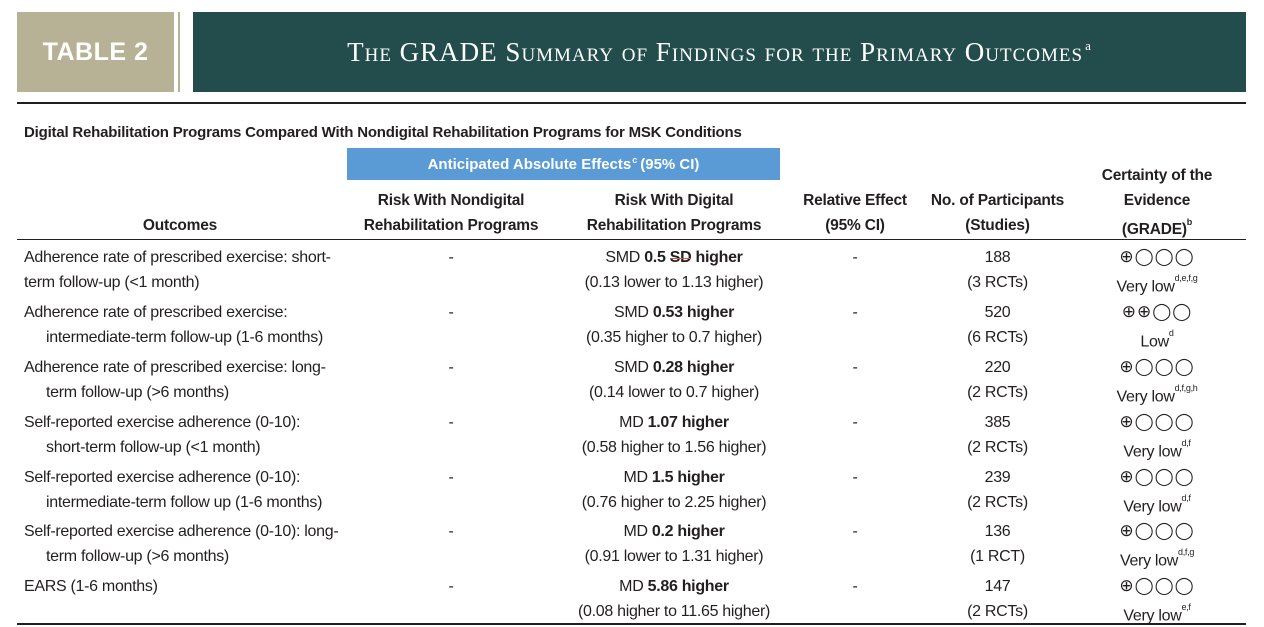 This screenshot has height=627, width=1264. Describe the element at coordinates (674, 257) in the screenshot. I see `digital-estimate: SMD 0.5 SD higher` at that location.